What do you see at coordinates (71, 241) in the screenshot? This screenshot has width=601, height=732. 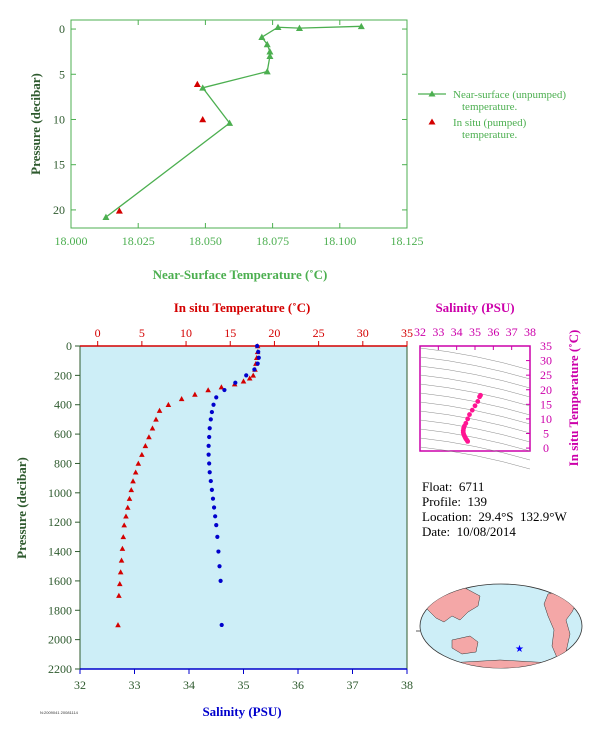 I see `near-surface-xtick-label: 18.000` at bounding box center [71, 241].